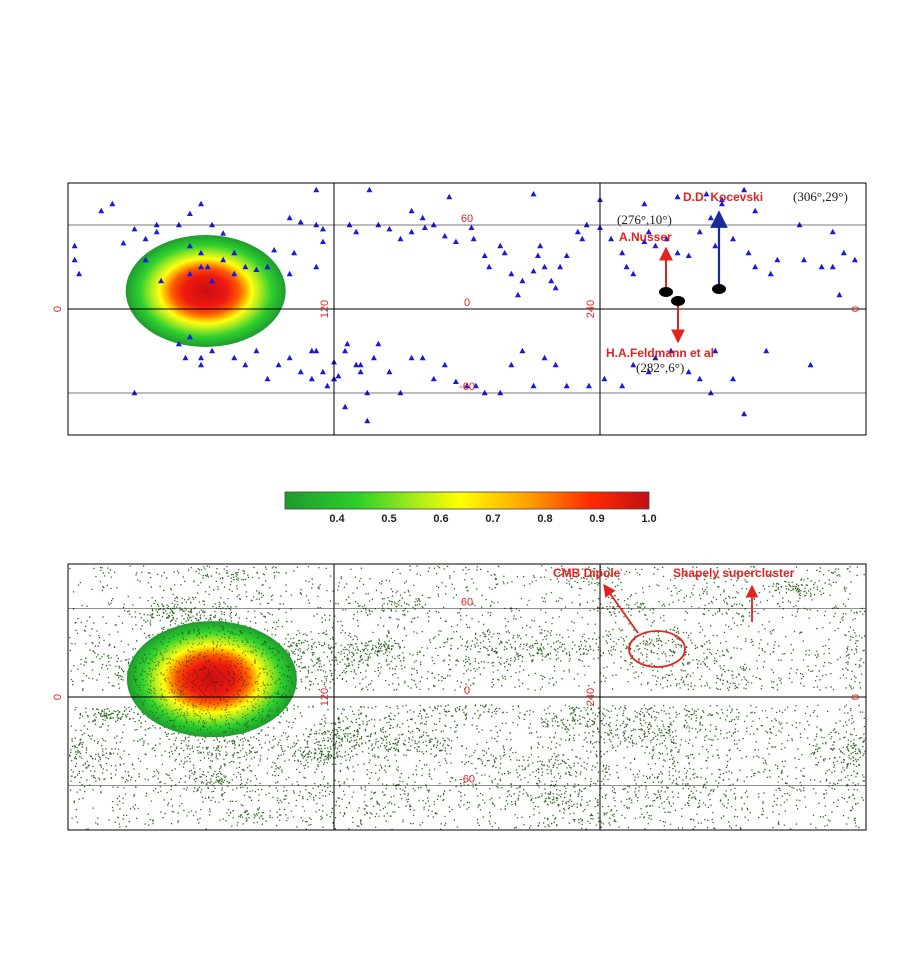  Describe the element at coordinates (723, 197) in the screenshot. I see `annotation-kocevski-label: D.D. Kocevski` at that location.